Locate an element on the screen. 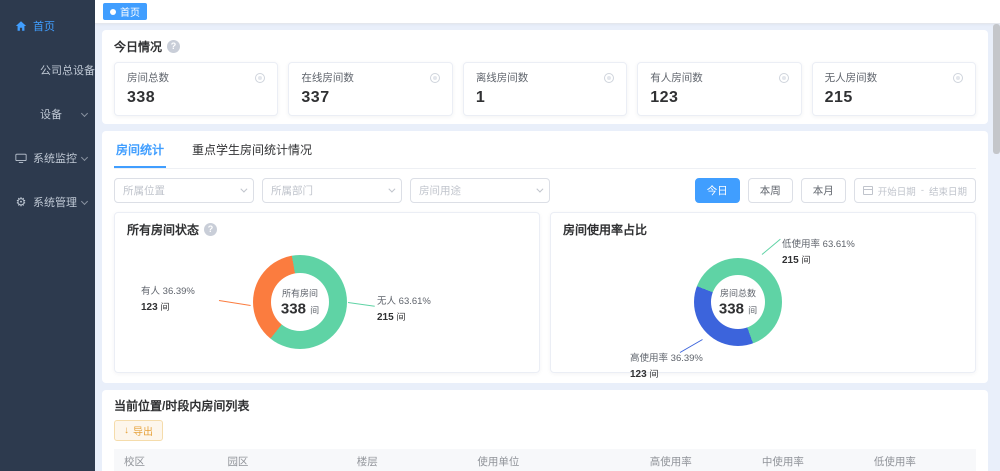 The width and height of the screenshot is (1000, 471). calendar-icon is located at coordinates (867, 190).